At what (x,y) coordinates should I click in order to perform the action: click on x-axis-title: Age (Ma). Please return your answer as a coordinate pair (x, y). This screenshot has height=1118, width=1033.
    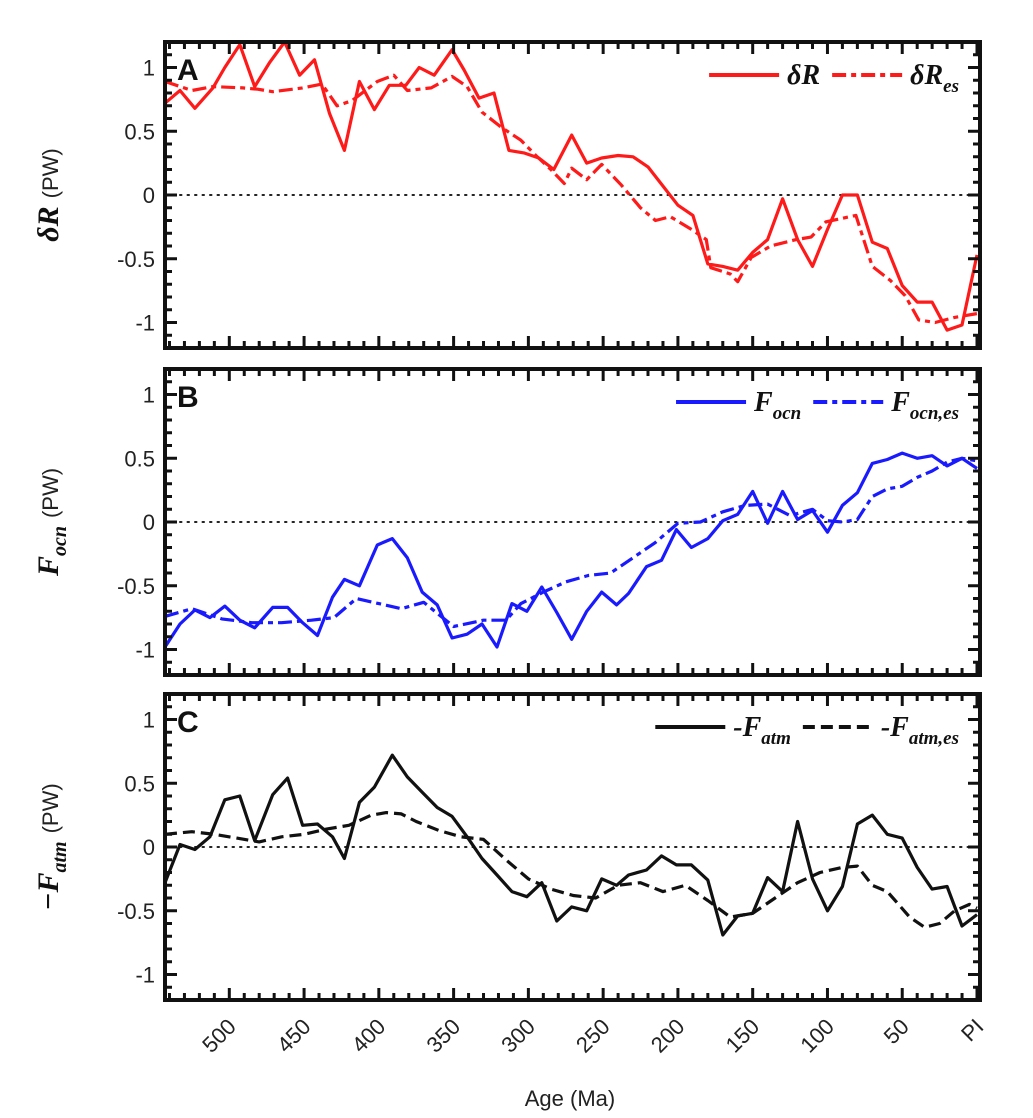
    Looking at the image, I should click on (570, 1098).